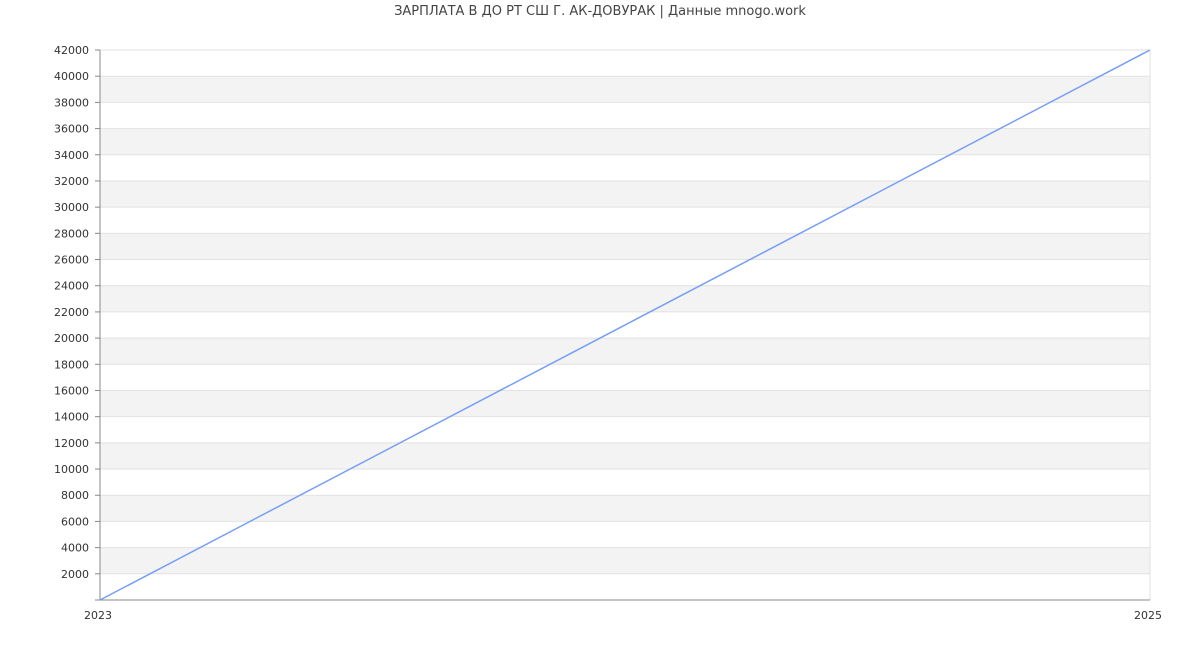 The image size is (1200, 650). What do you see at coordinates (75, 548) in the screenshot?
I see `y-tick-label: 4000` at bounding box center [75, 548].